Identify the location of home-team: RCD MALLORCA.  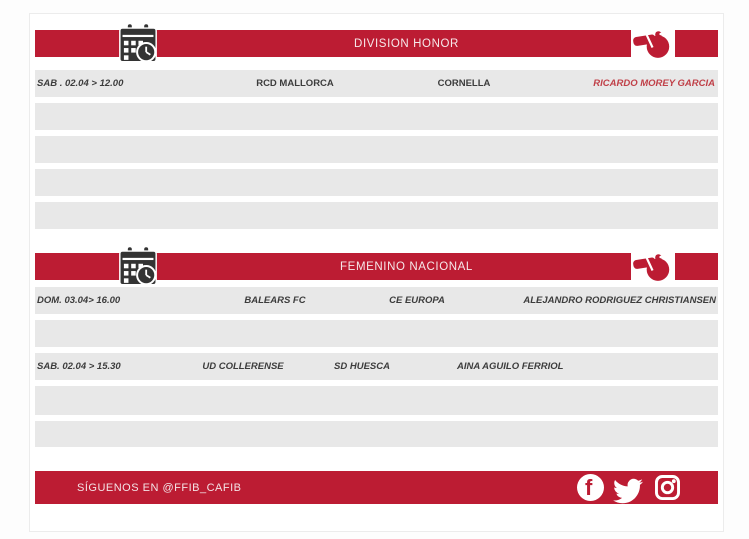
(295, 83).